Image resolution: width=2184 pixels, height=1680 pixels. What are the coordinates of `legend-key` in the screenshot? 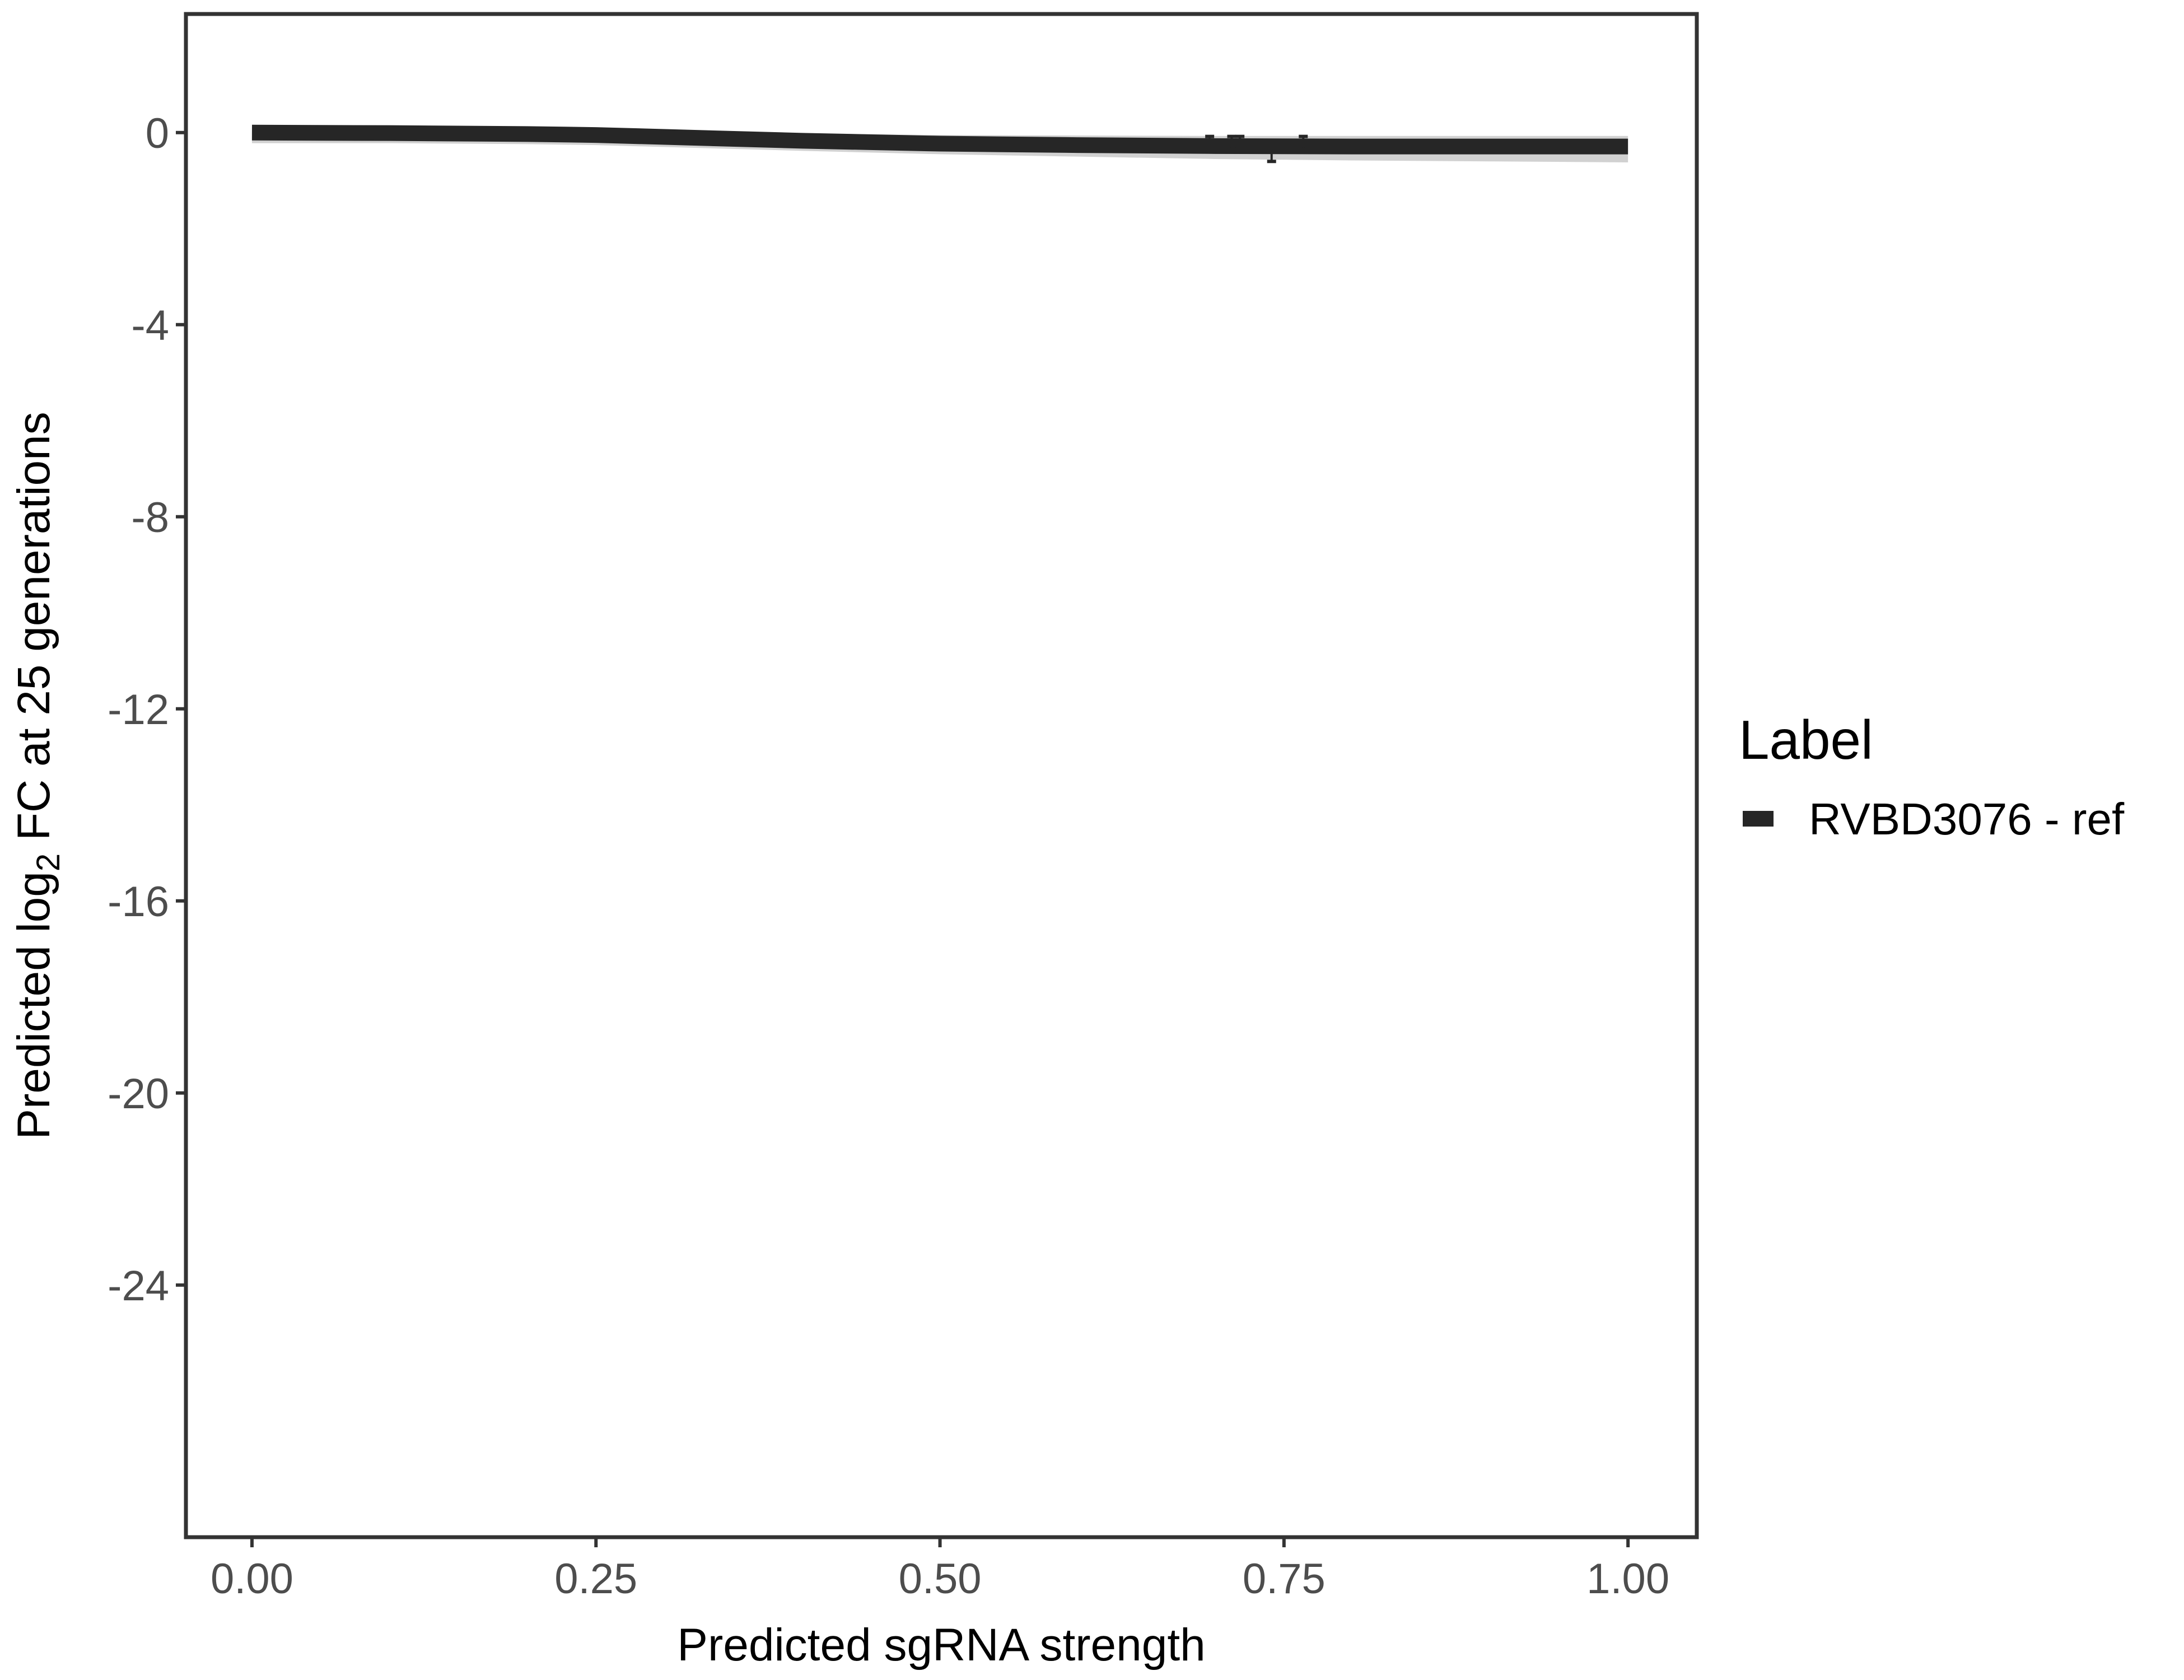 It's located at (1759, 819).